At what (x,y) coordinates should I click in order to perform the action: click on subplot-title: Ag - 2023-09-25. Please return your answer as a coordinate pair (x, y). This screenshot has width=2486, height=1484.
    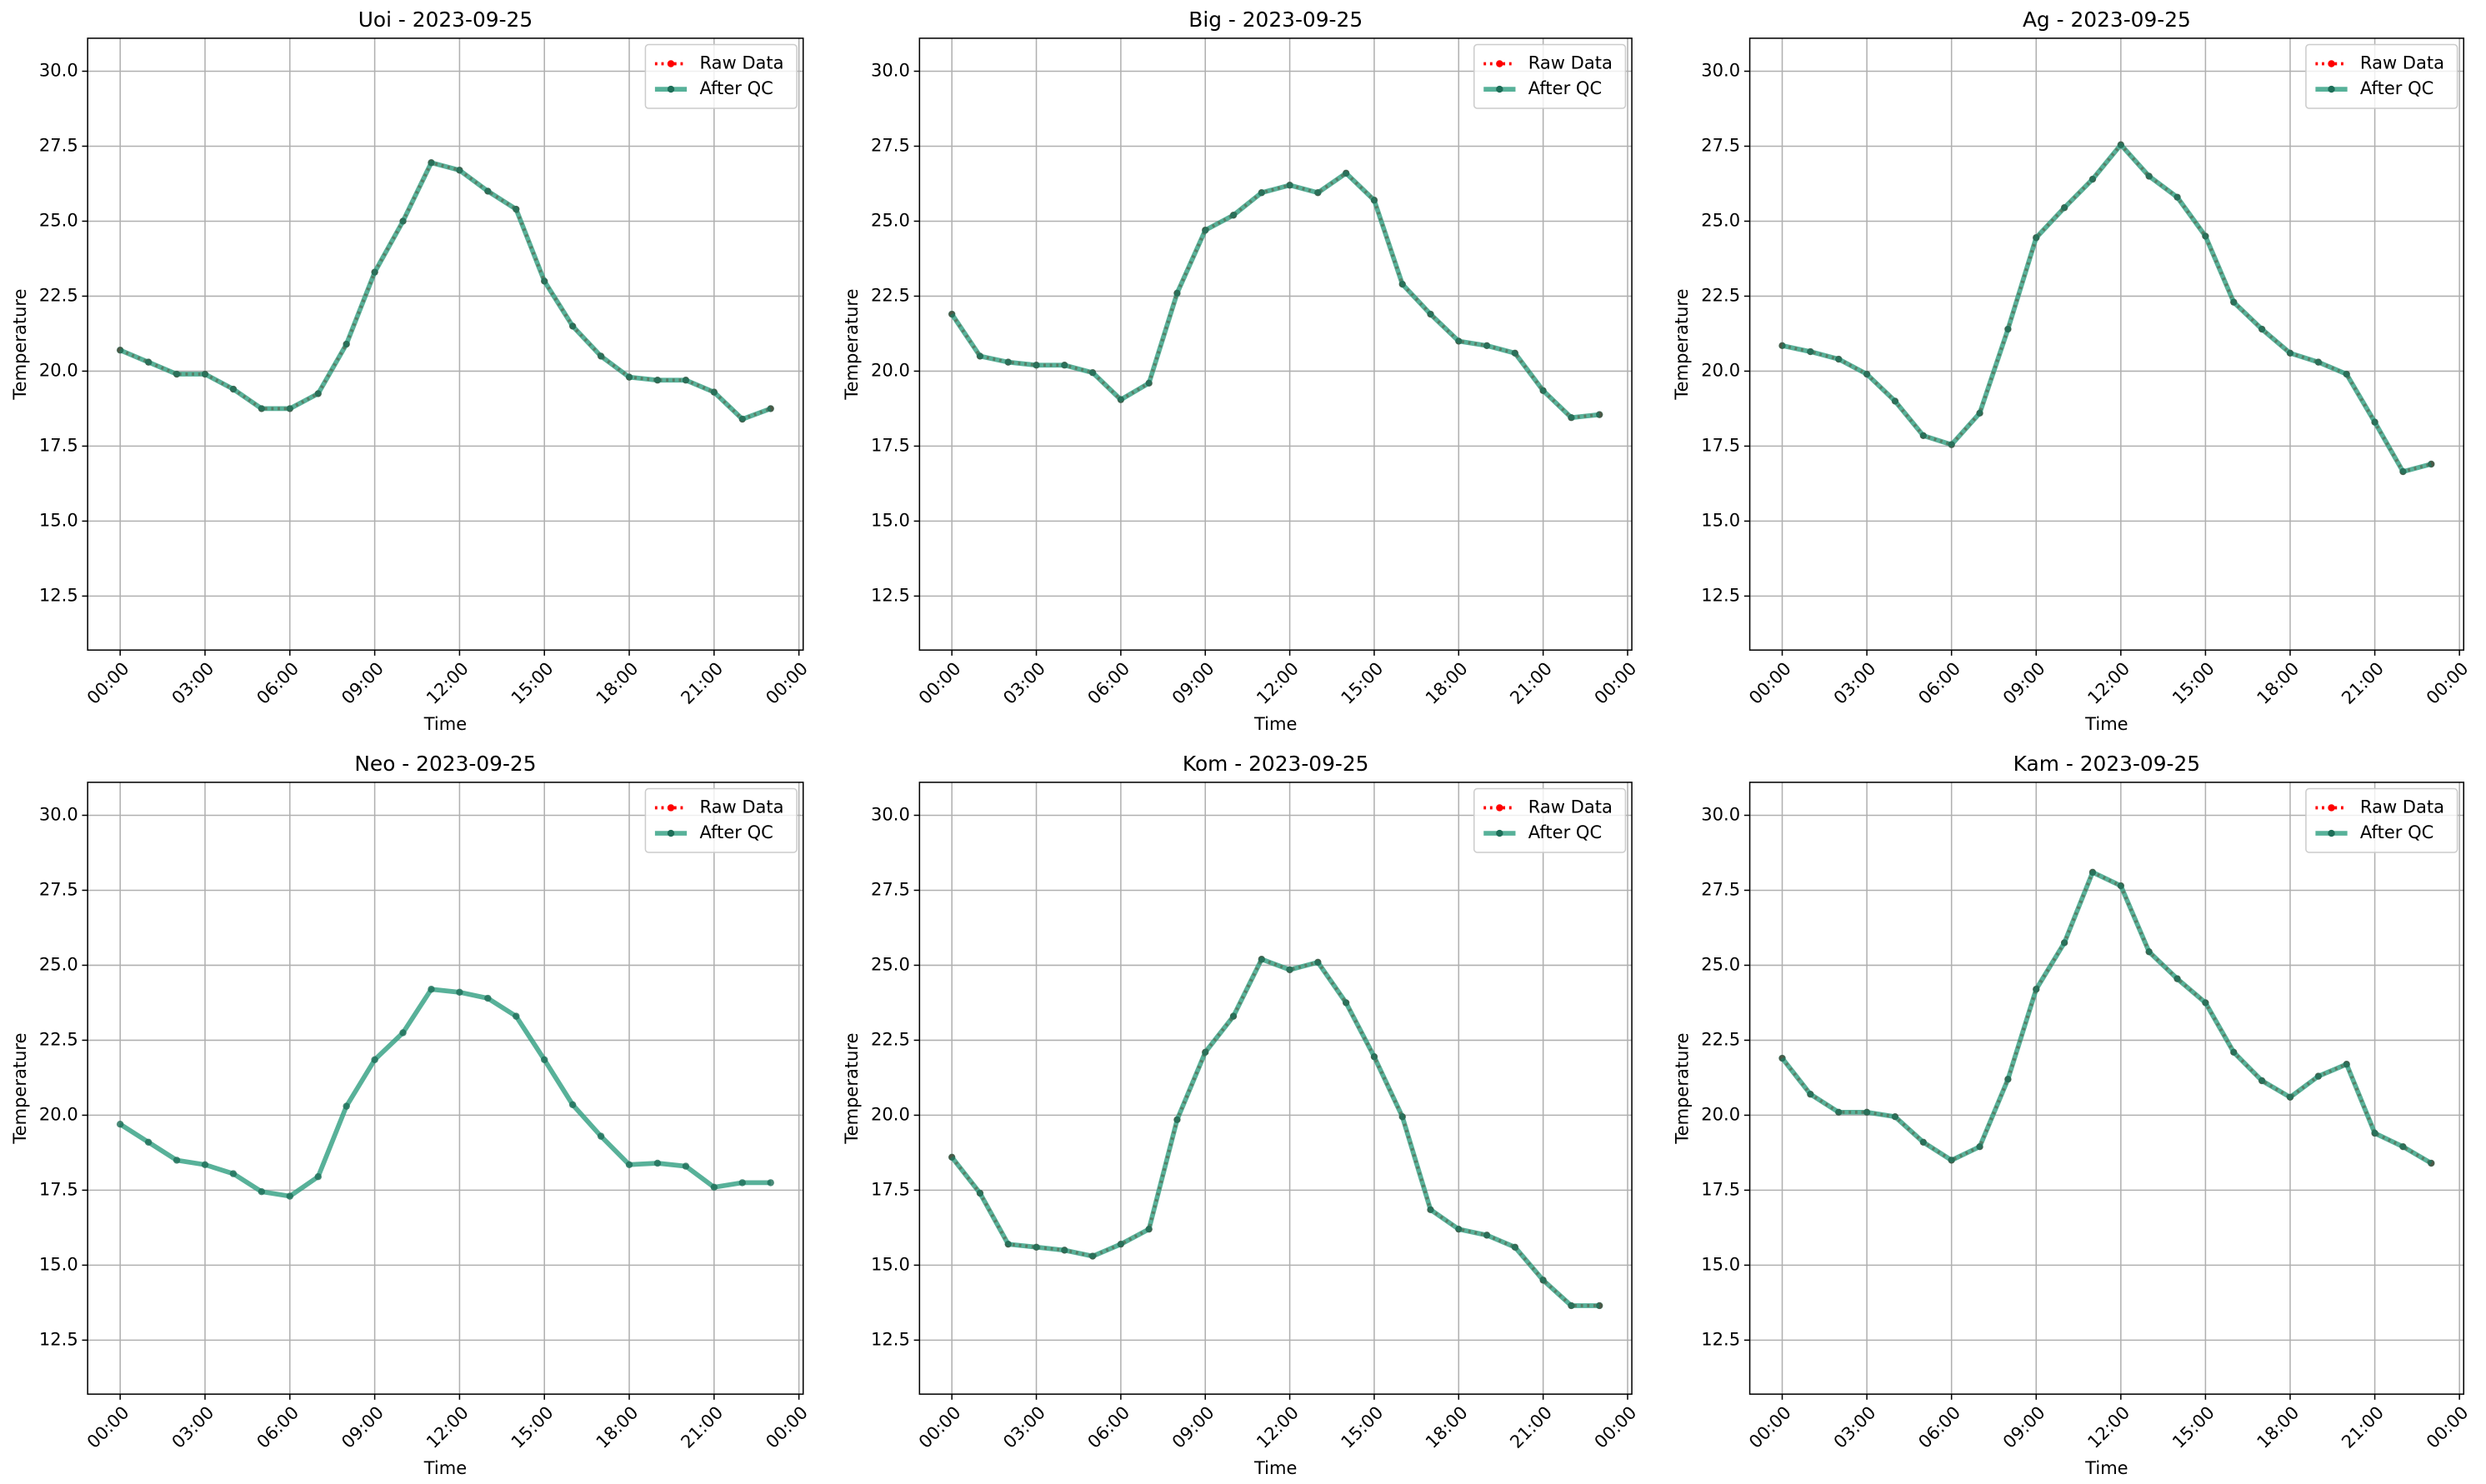
    Looking at the image, I should click on (2107, 19).